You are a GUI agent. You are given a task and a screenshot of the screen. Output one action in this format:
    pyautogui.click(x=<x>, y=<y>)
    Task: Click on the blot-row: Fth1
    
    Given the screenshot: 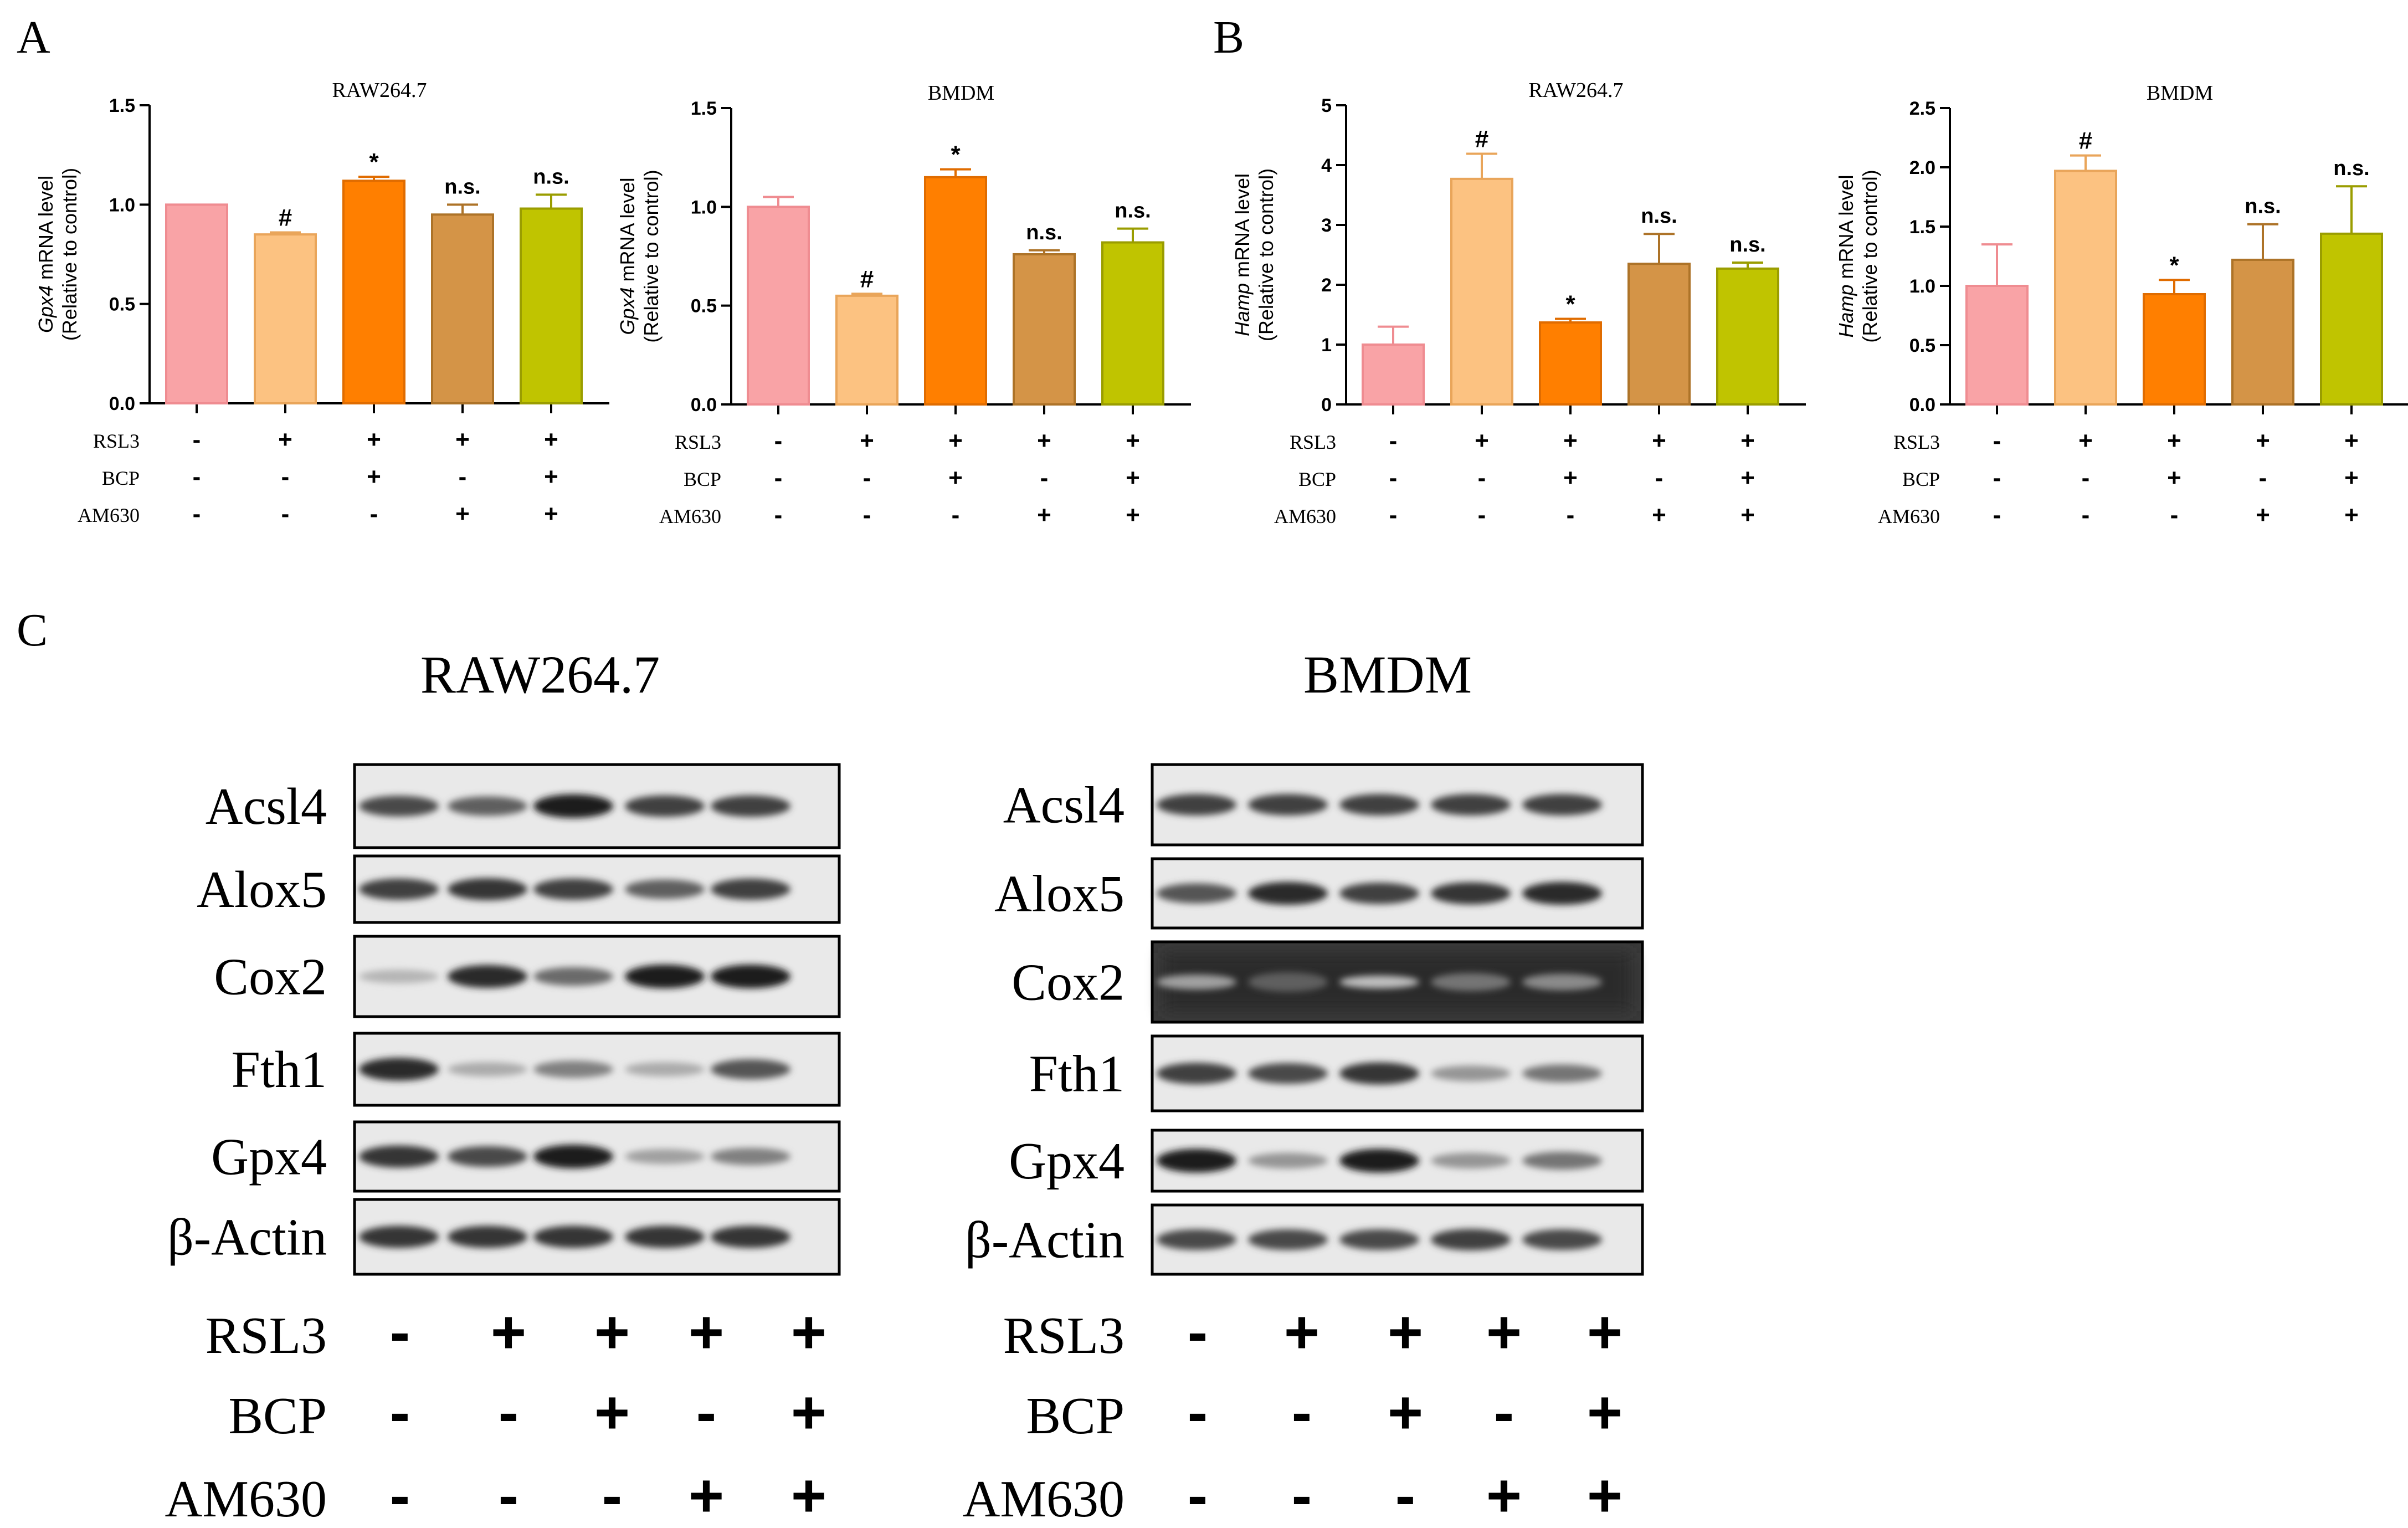 What is the action you would take?
    pyautogui.click(x=537, y=1069)
    